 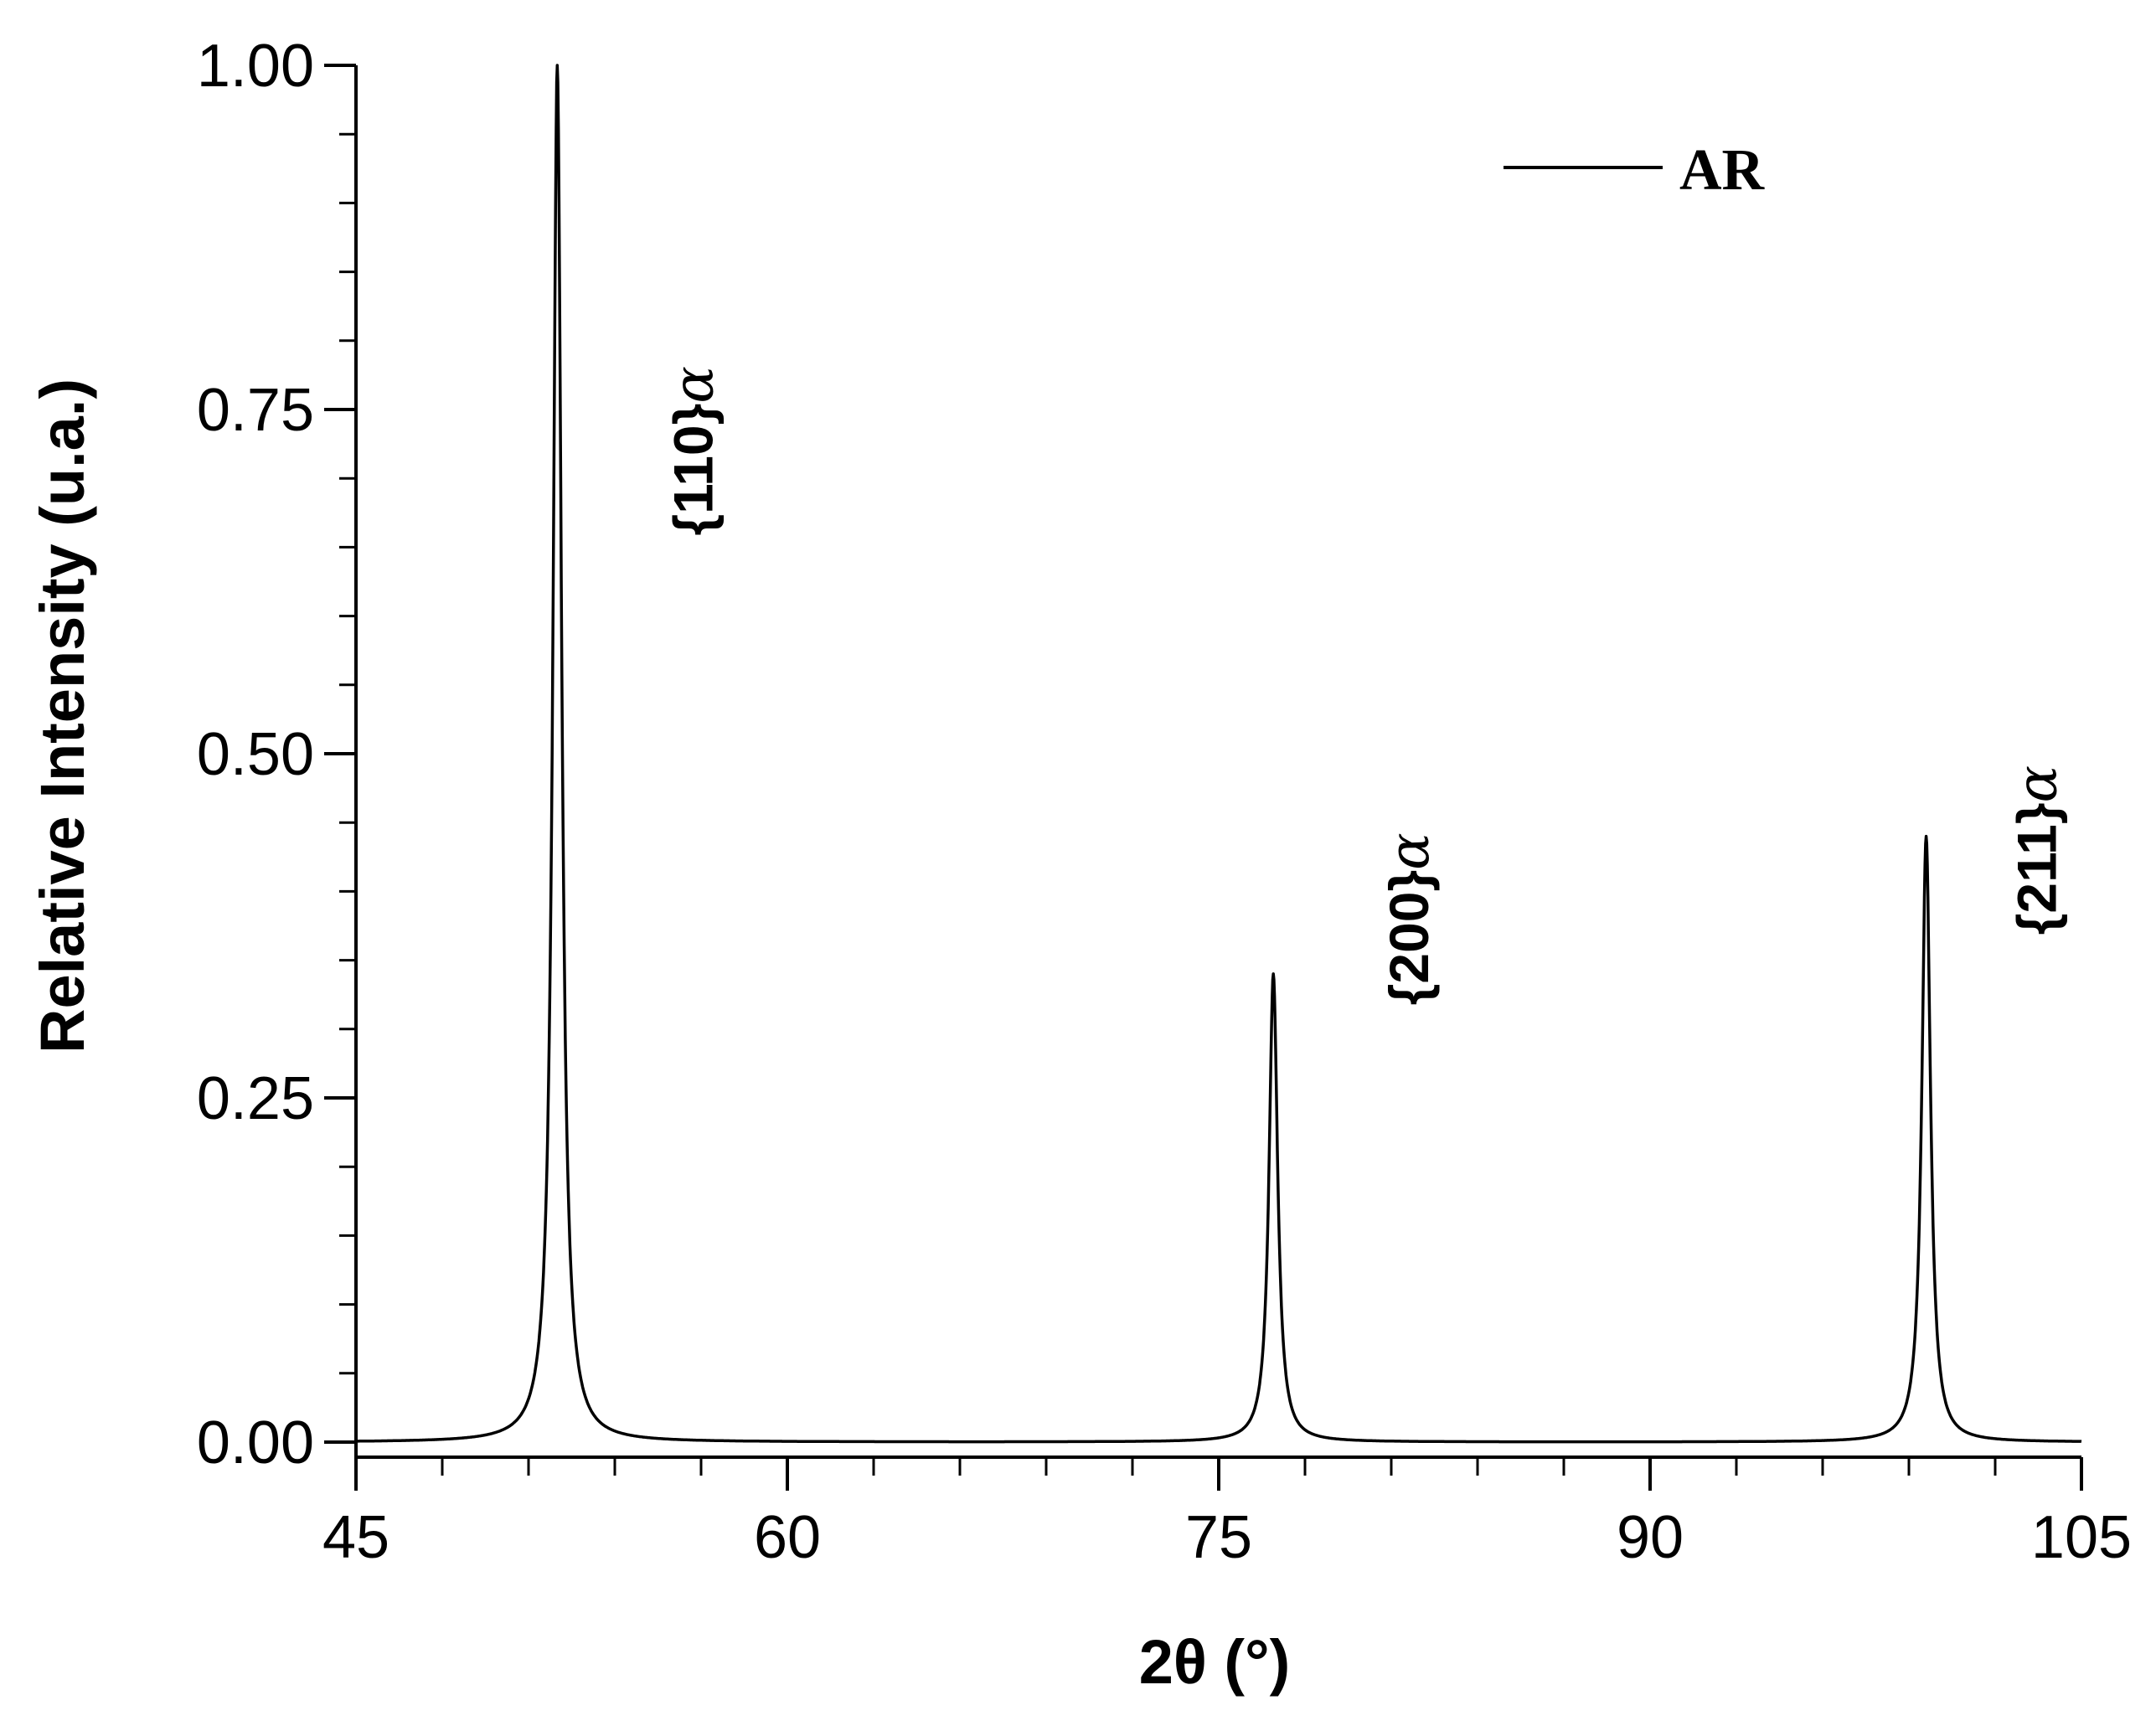 What do you see at coordinates (2037, 868) in the screenshot?
I see `peak-label-index: {211}` at bounding box center [2037, 868].